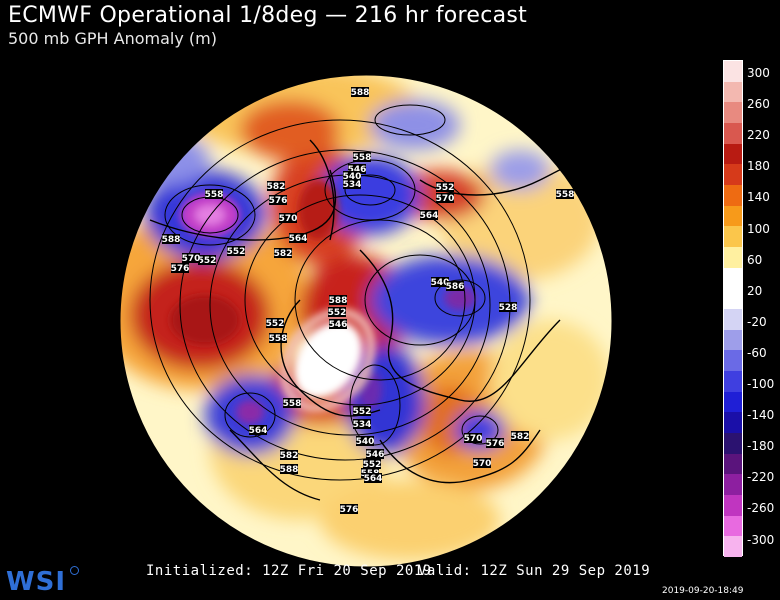 This screenshot has height=600, width=780. Describe the element at coordinates (758, 135) in the screenshot. I see `colorbar-tick-label: 220` at that location.